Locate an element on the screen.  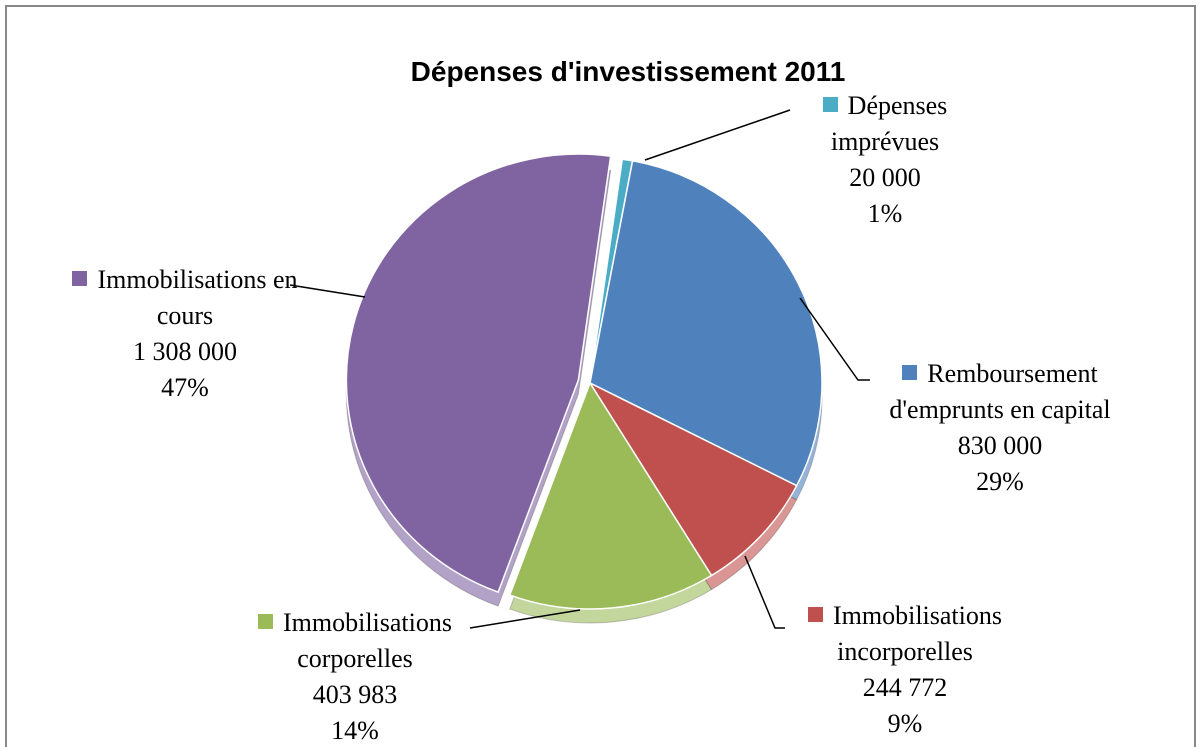
percent-label: 1% is located at coordinates (885, 213).